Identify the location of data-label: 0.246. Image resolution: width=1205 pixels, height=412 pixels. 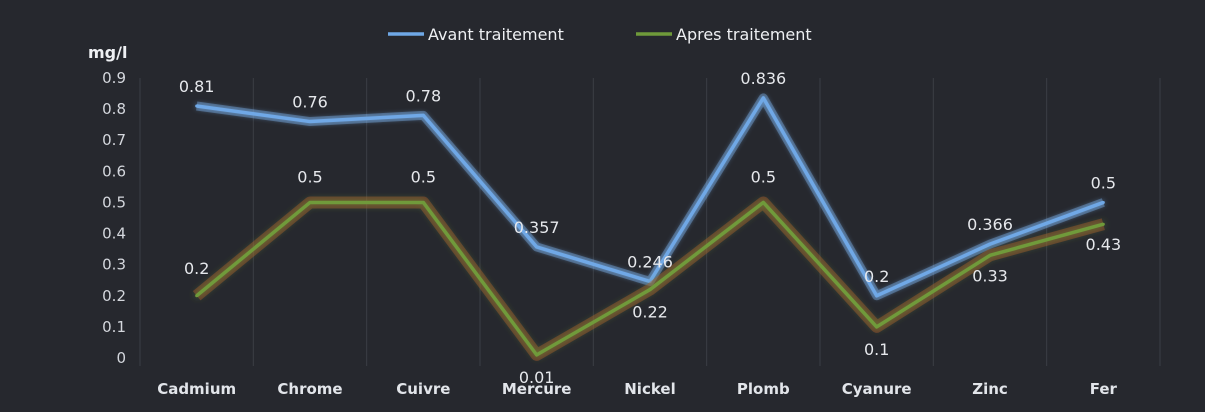
(650, 261).